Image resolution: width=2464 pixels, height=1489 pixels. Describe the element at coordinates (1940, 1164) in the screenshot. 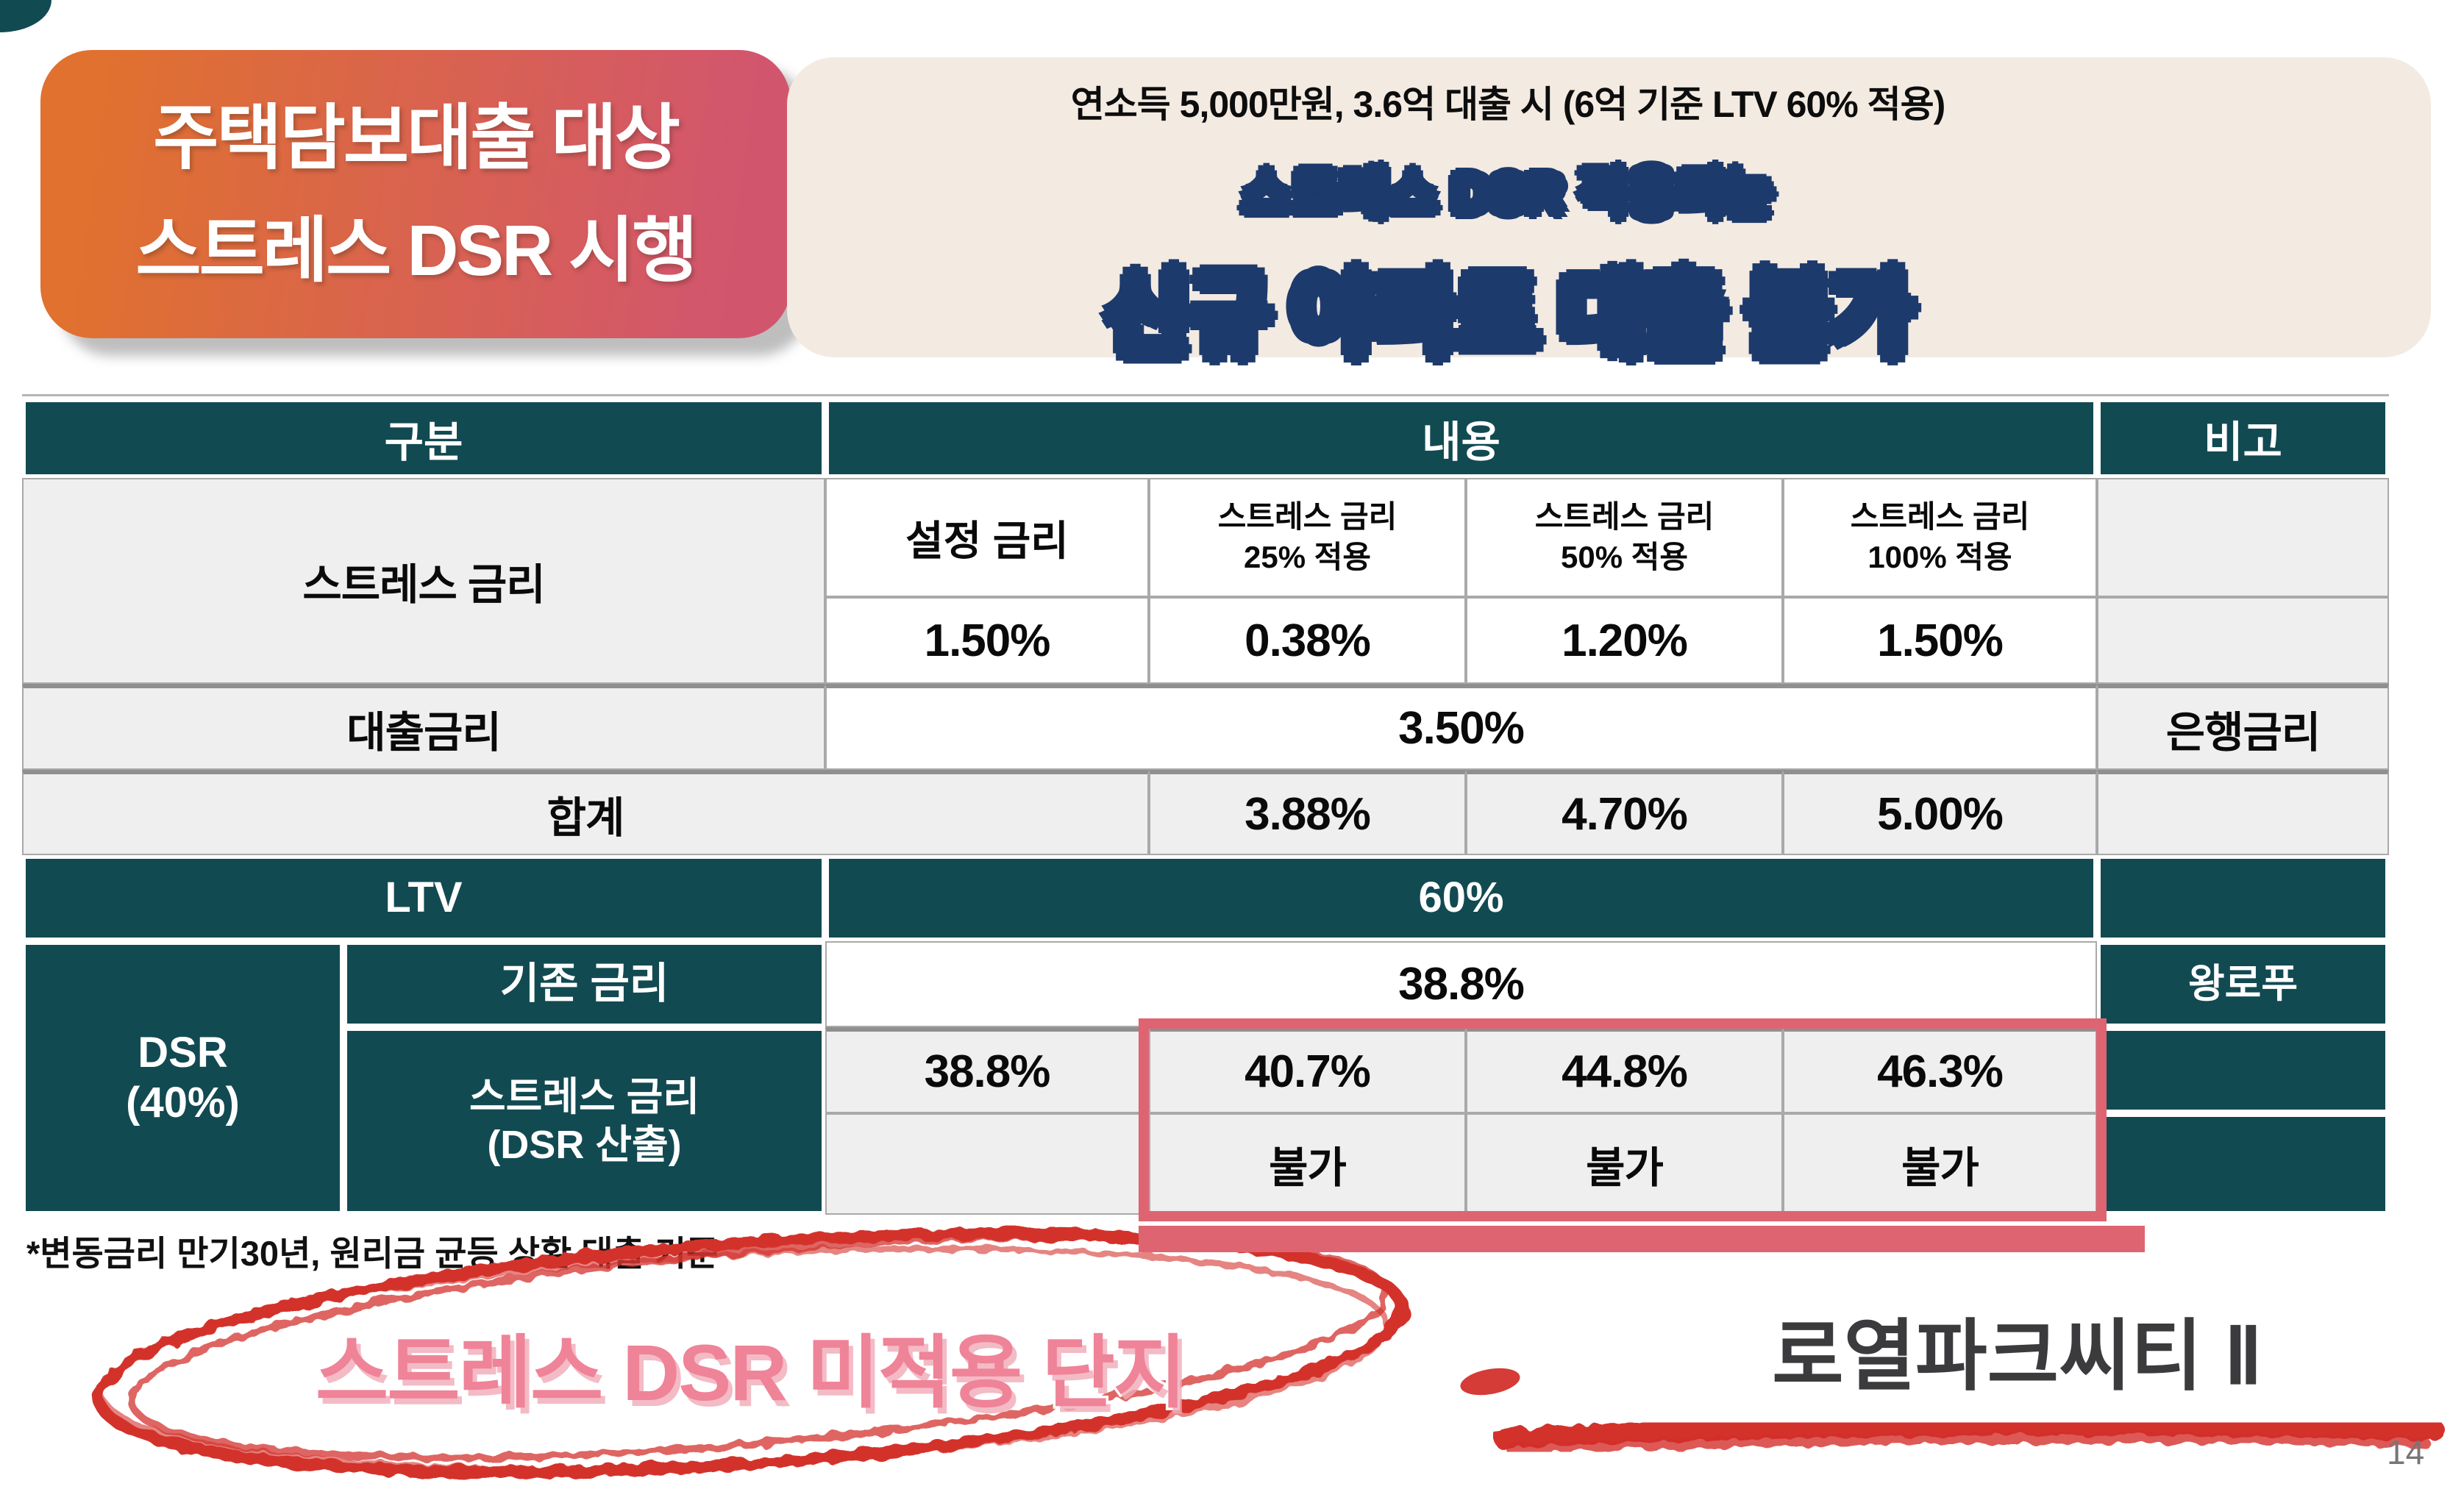

I see `dsr-result-100: 불가` at that location.